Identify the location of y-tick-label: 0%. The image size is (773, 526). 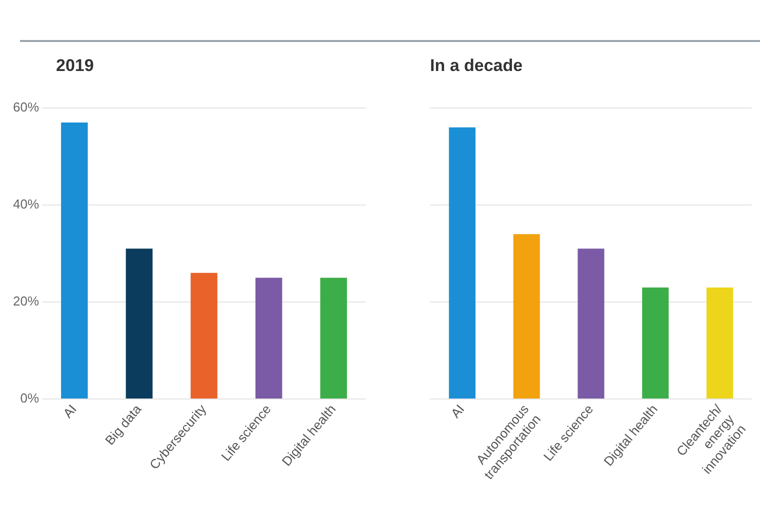
(30, 398).